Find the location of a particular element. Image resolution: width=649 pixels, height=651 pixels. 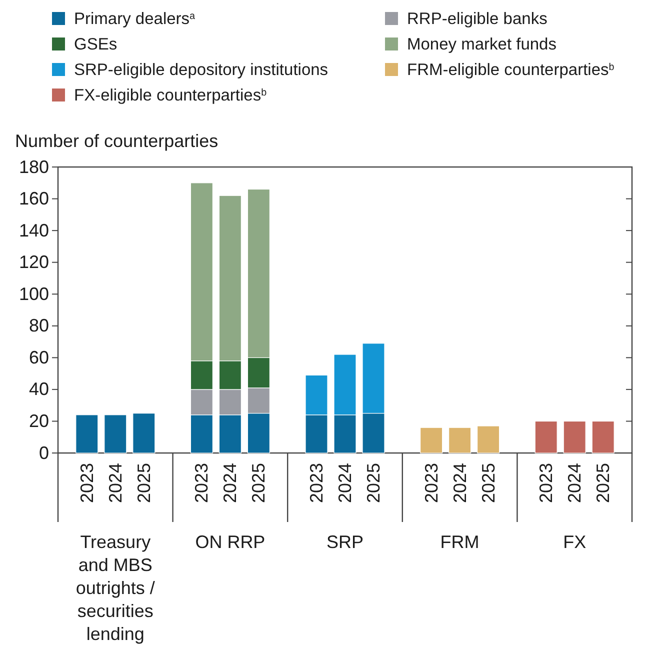

y-tick-label: 180 is located at coordinates (33, 166).